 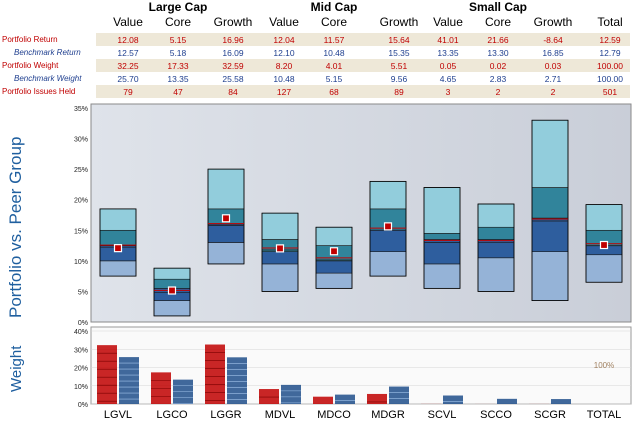 What do you see at coordinates (610, 92) in the screenshot?
I see `table-cell: 501` at bounding box center [610, 92].